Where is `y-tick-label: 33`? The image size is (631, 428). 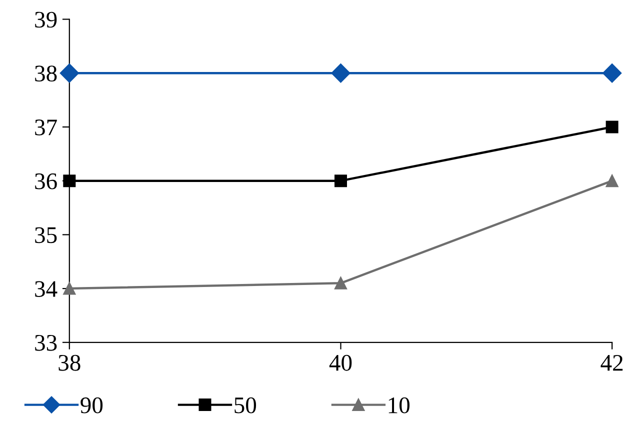 y-tick-label: 33 is located at coordinates (46, 342).